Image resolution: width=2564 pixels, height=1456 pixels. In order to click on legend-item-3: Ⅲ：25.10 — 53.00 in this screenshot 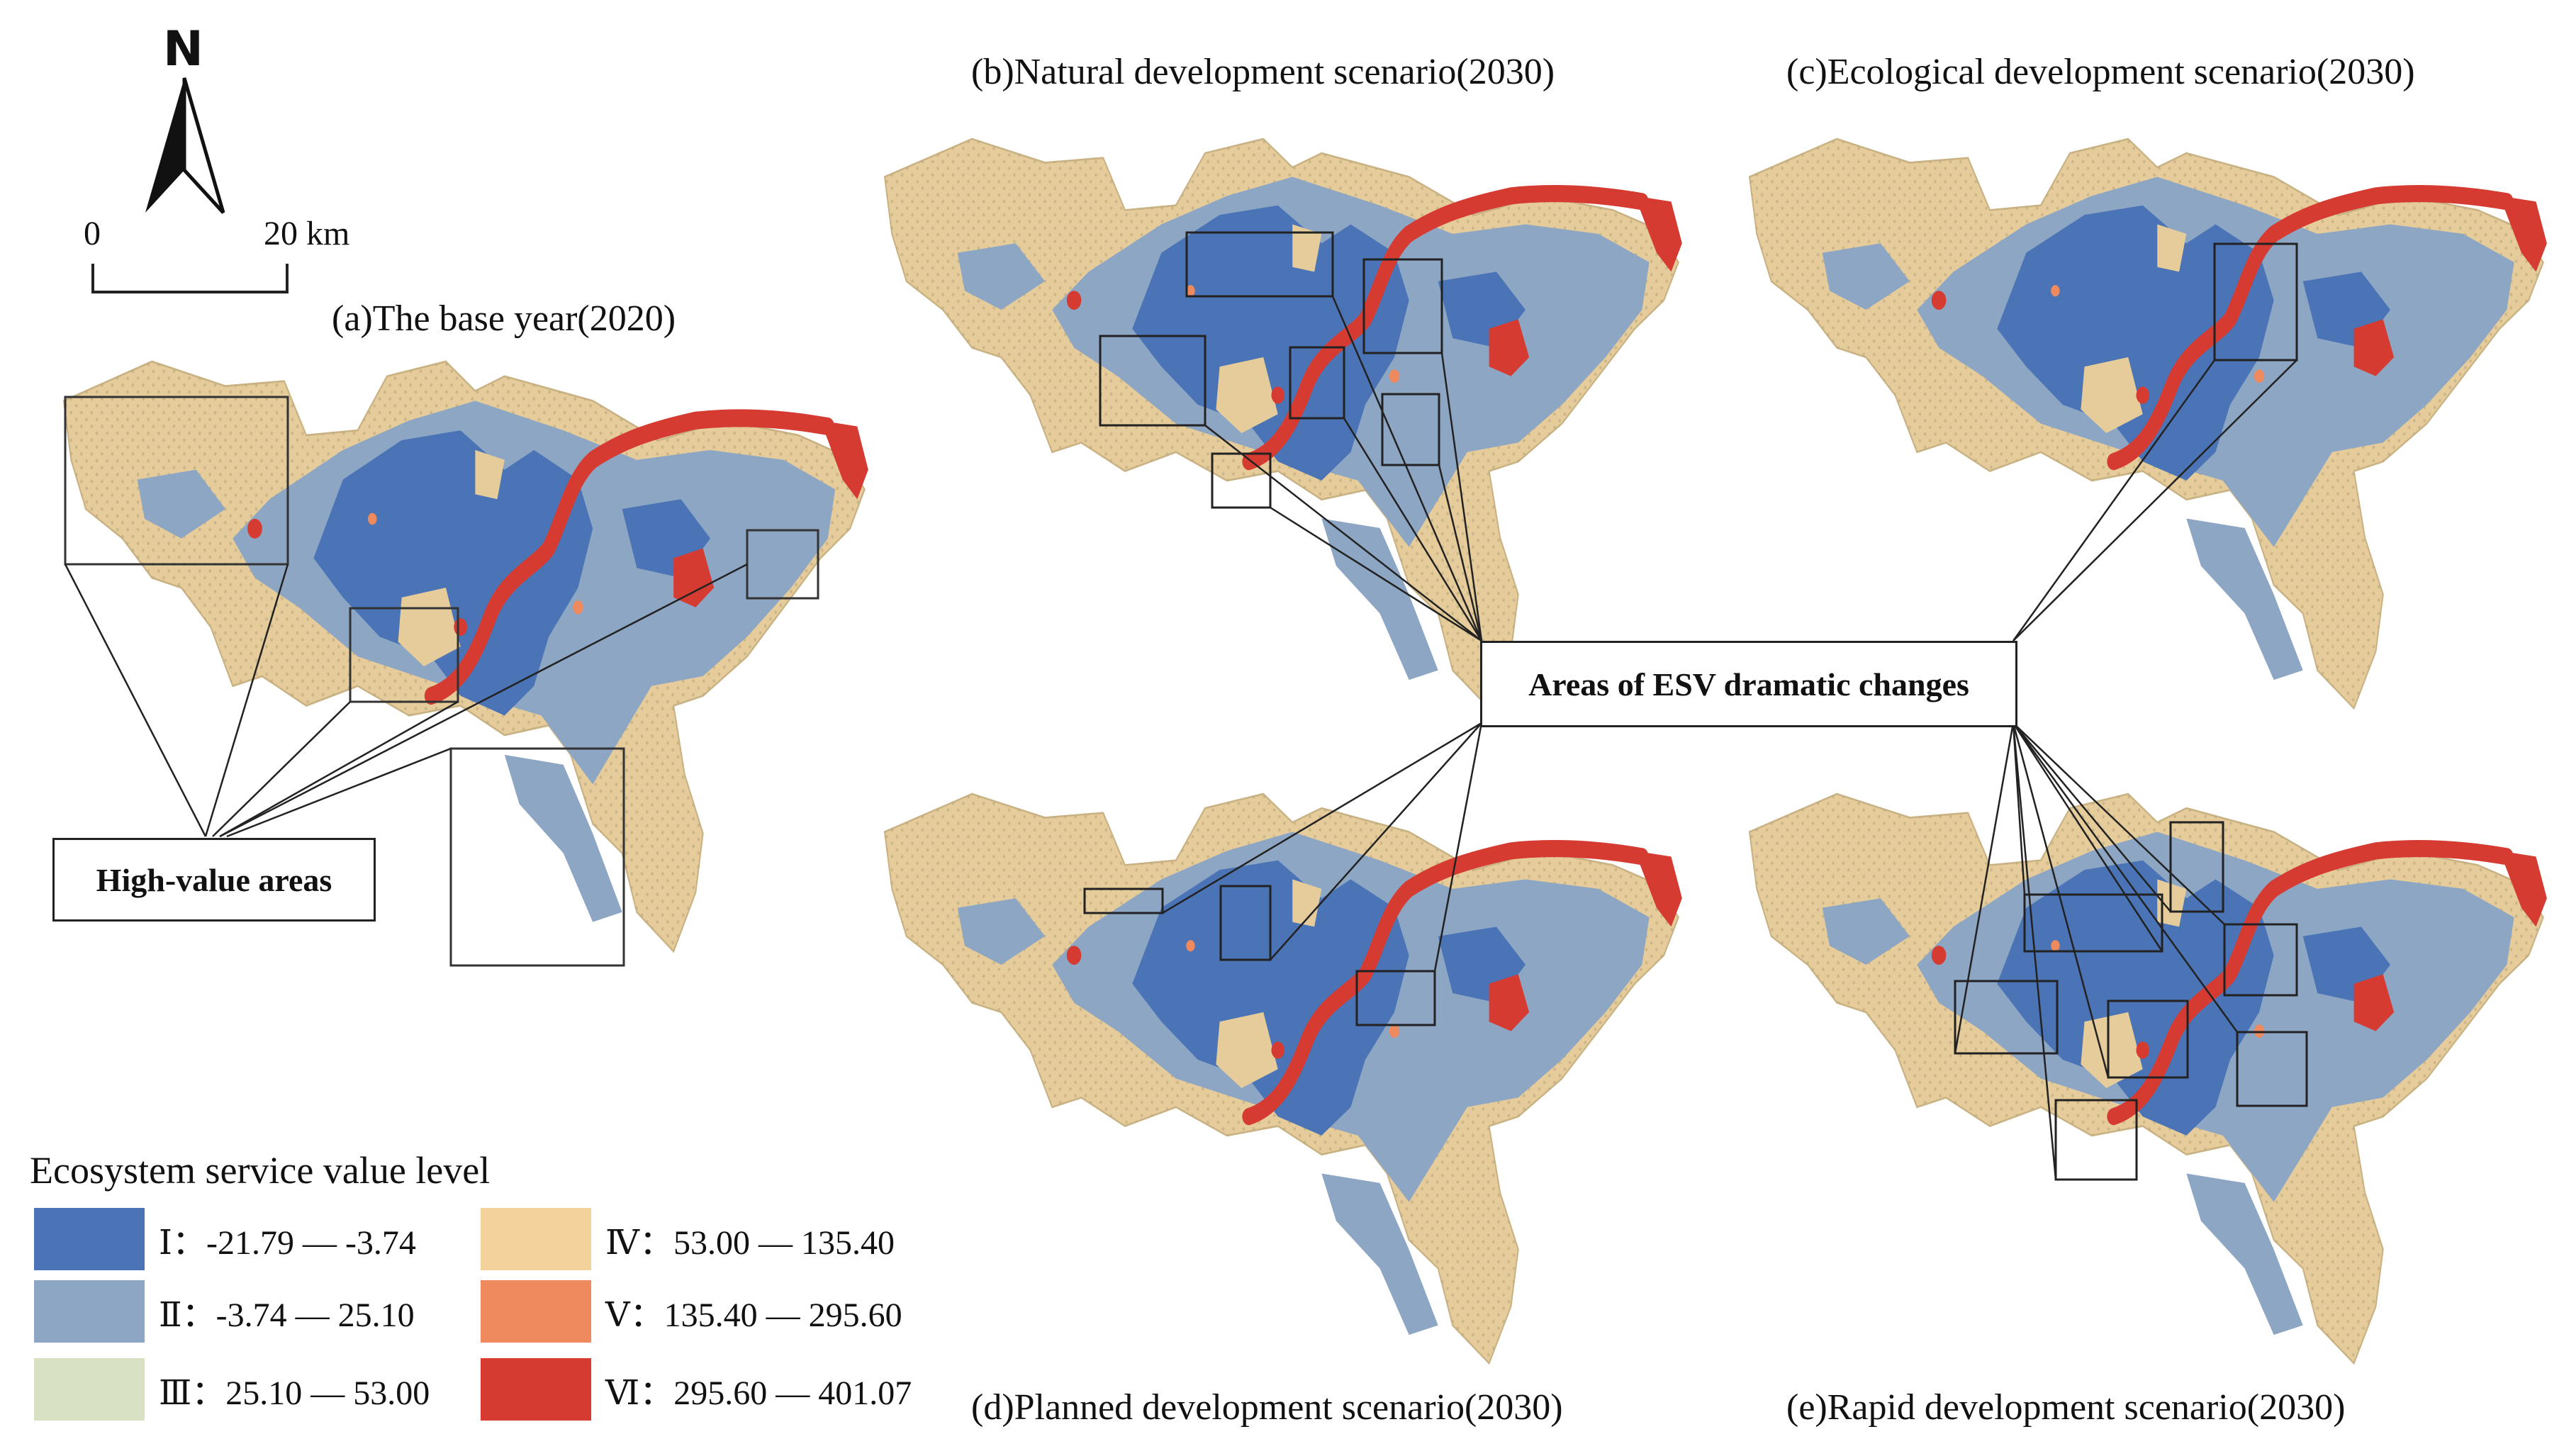, I will do `click(232, 1390)`.